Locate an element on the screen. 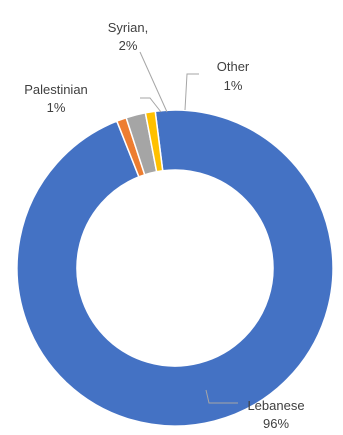 The image size is (343, 435). leader-line-palestinian is located at coordinates (151, 105).